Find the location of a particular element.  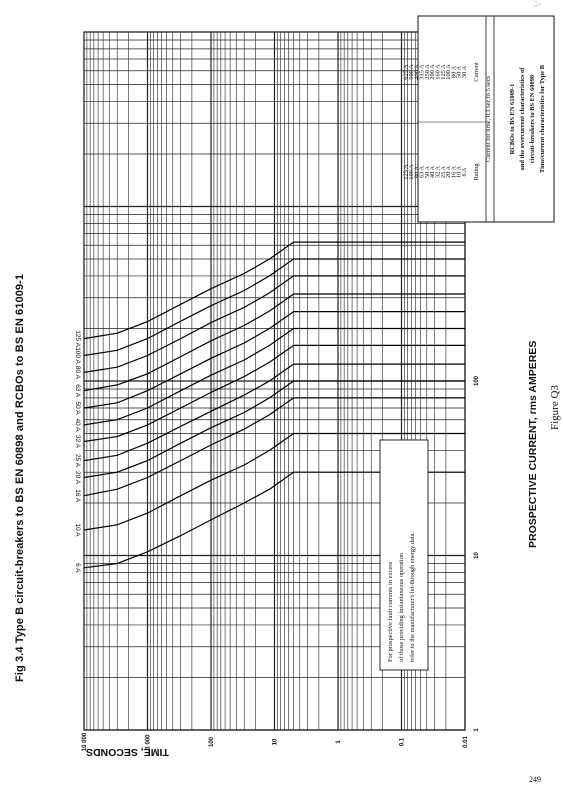

curve-label: 80 A is located at coordinates (77, 373).